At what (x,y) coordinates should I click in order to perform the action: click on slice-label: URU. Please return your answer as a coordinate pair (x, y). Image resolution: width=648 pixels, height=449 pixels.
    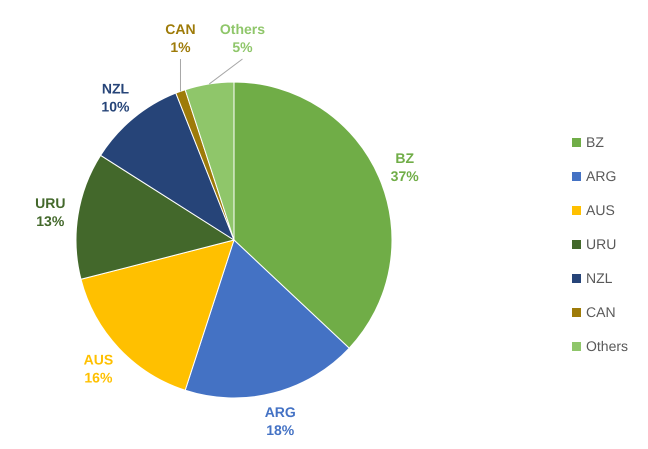
    Looking at the image, I should click on (50, 202).